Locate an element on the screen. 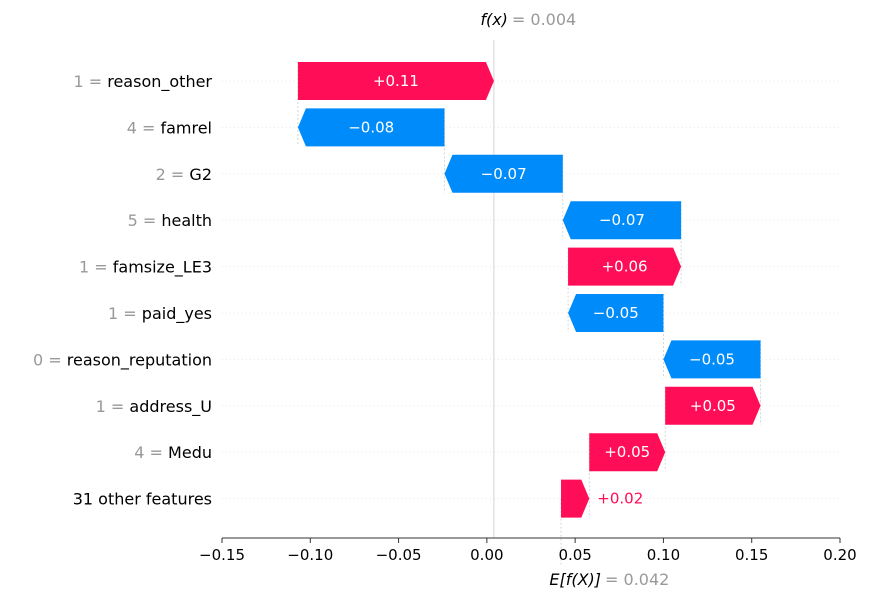  feature-name: Medu is located at coordinates (190, 452).